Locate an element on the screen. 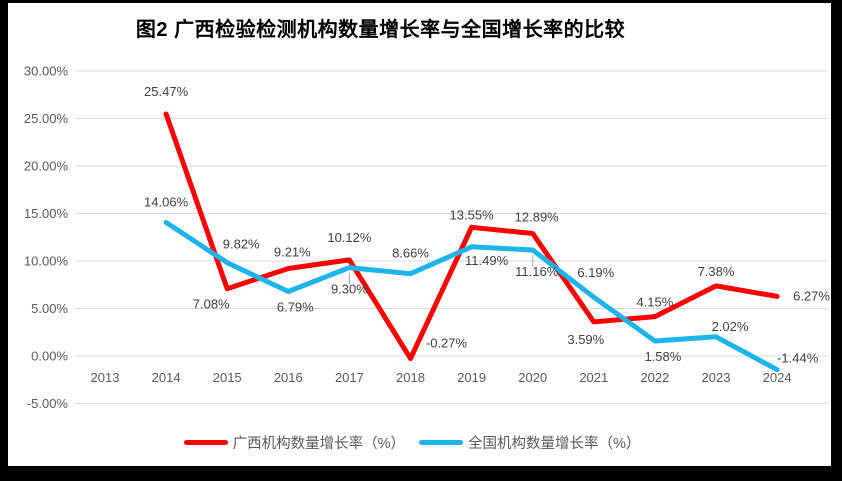 This screenshot has height=481, width=842. x-tick-label: 2014 is located at coordinates (166, 377).